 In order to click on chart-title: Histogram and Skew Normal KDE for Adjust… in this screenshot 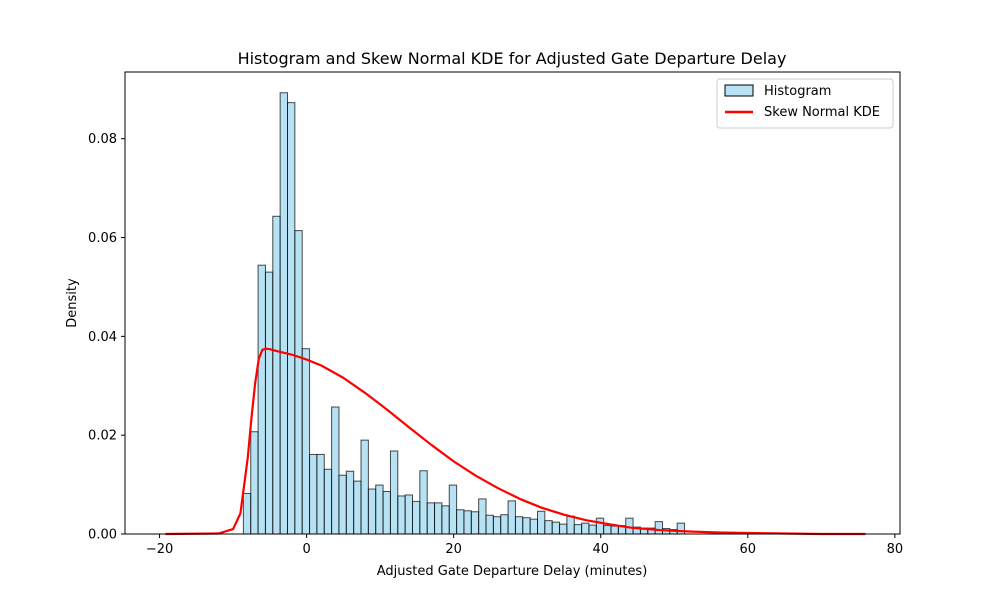, I will do `click(512, 58)`.